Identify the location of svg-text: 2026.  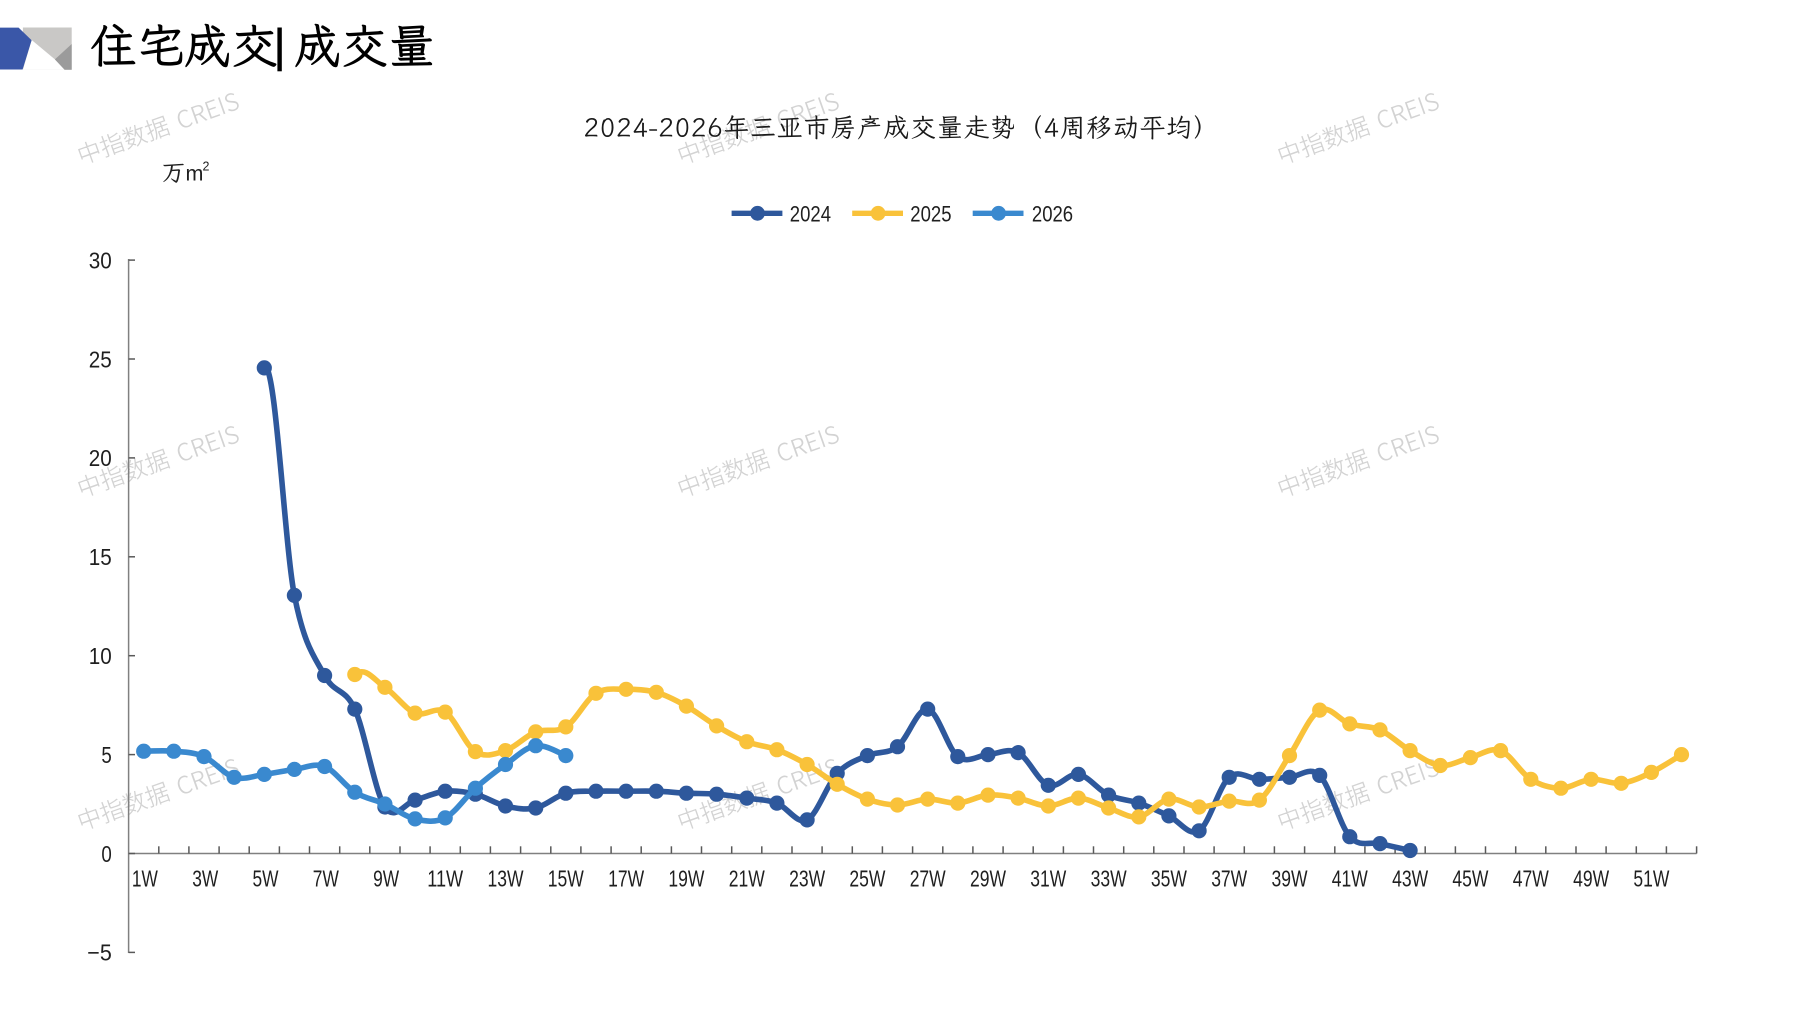
(1052, 214).